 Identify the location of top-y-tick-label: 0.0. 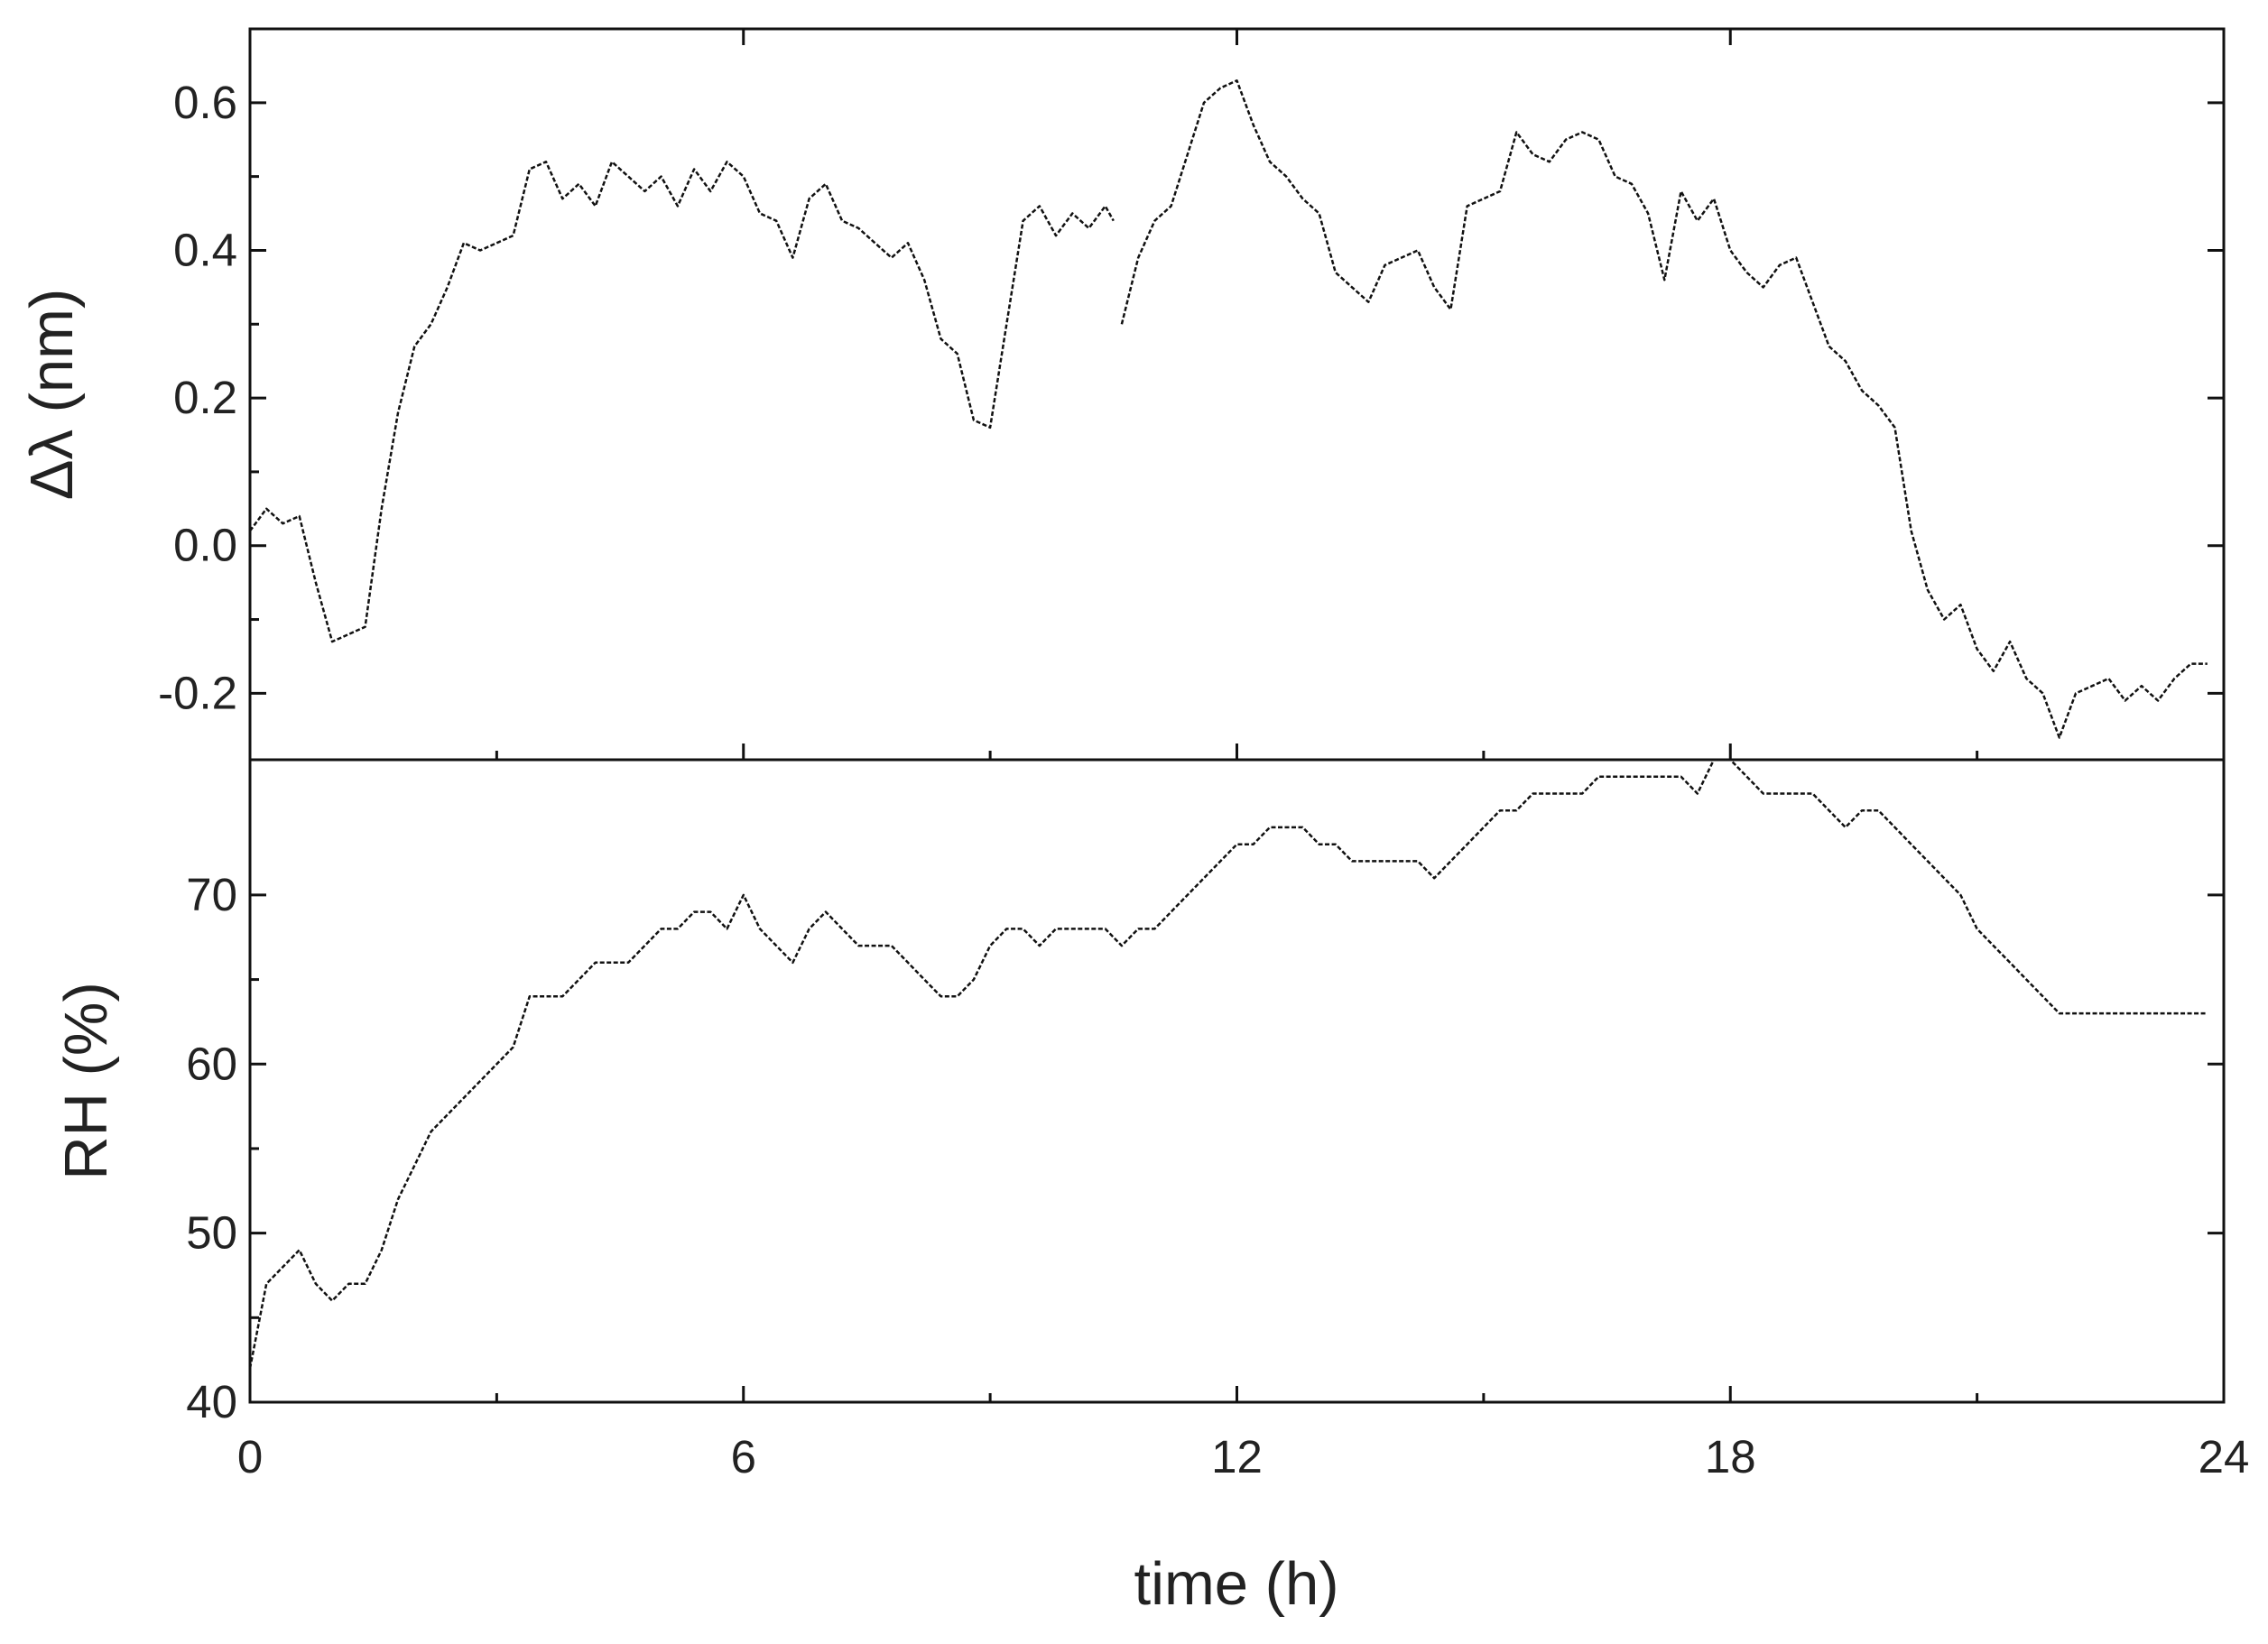
(205, 545).